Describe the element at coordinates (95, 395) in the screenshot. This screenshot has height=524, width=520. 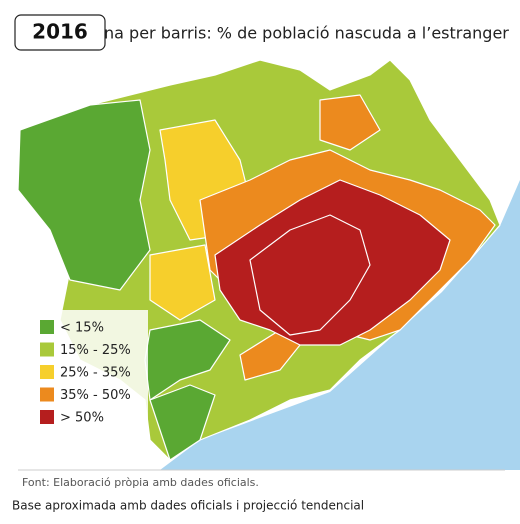
I see `legend-label: 35% - 50%` at that location.